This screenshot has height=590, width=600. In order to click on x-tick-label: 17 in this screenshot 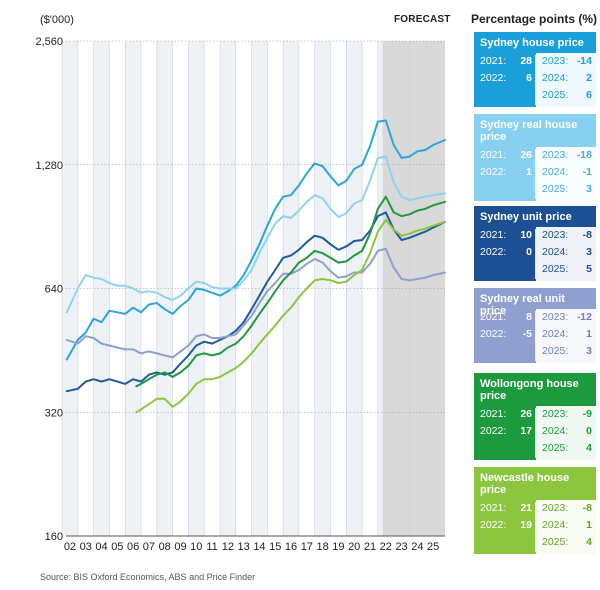, I will do `click(307, 547)`.